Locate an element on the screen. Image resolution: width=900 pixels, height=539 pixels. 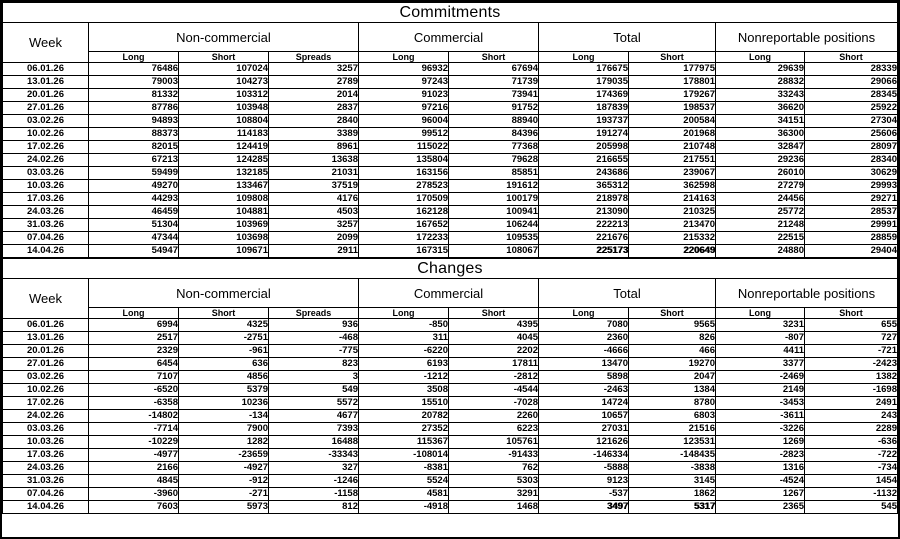
value-cell: 79003 is located at coordinates (133, 82).